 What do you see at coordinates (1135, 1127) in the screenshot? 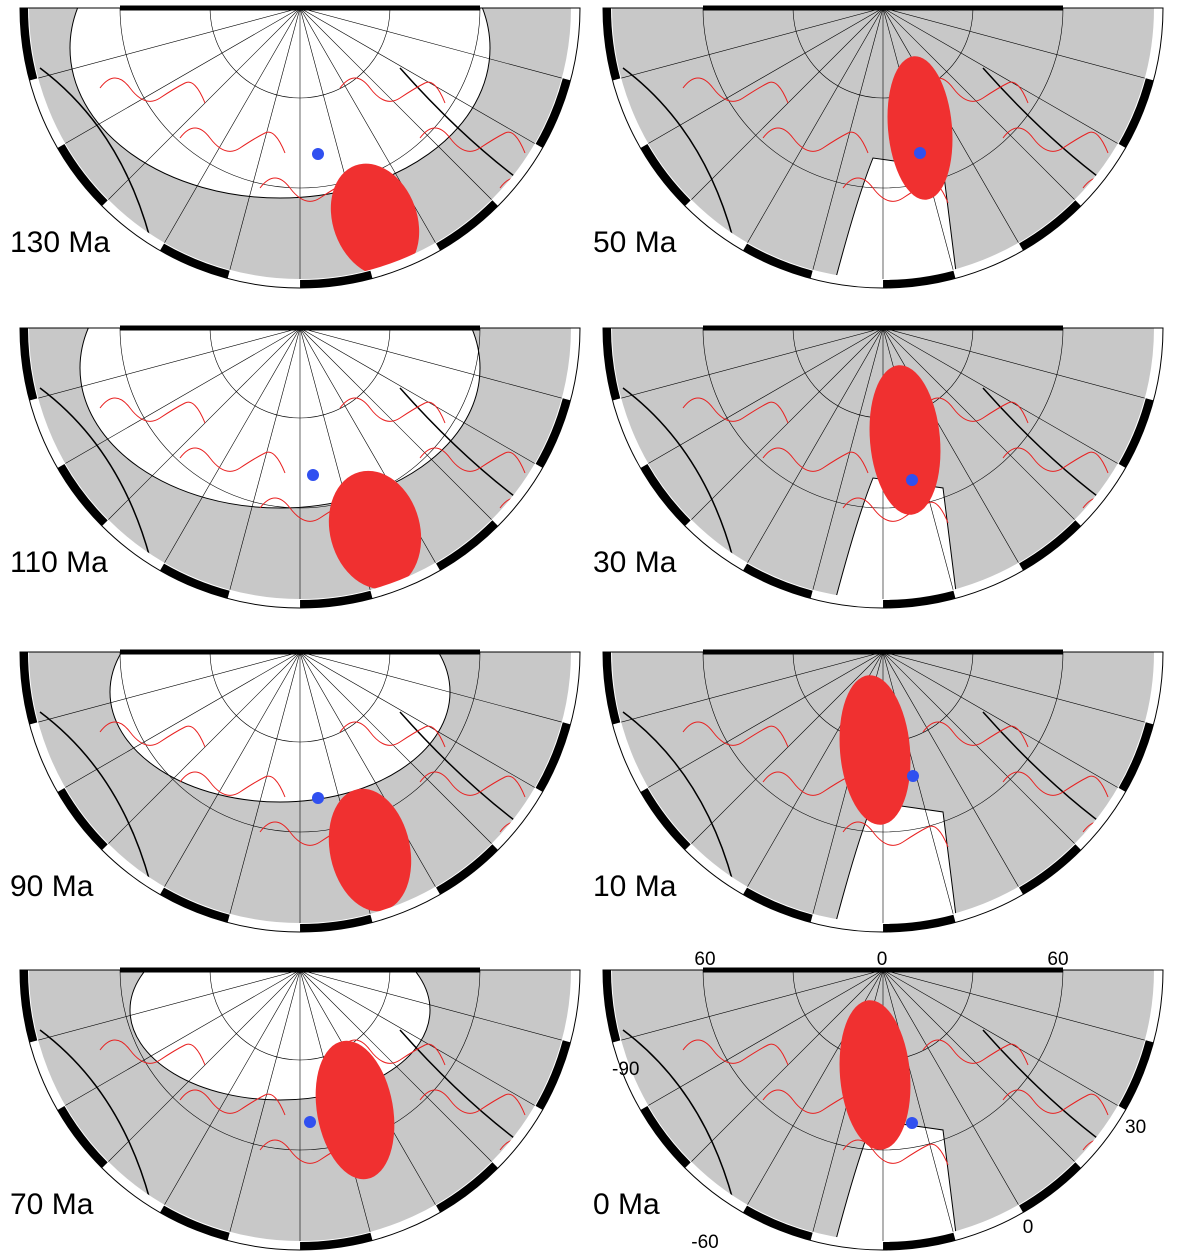
I see `axis-label: 30` at bounding box center [1135, 1127].